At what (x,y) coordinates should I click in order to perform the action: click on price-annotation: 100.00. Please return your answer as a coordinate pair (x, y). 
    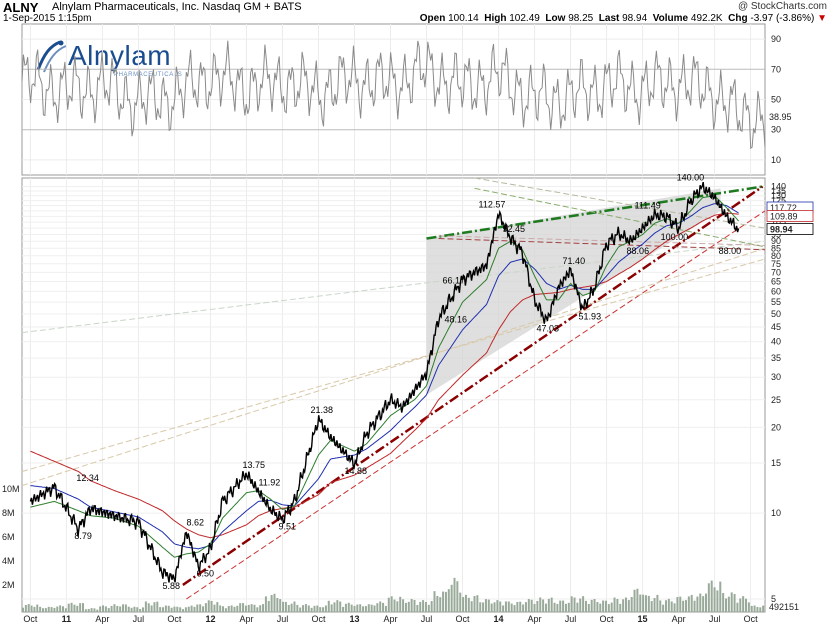
    Looking at the image, I should click on (675, 237).